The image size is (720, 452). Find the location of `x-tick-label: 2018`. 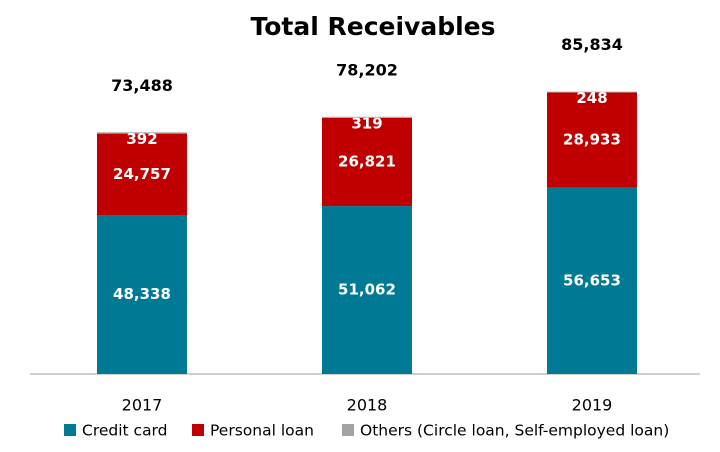

x-tick-label: 2018 is located at coordinates (367, 405).